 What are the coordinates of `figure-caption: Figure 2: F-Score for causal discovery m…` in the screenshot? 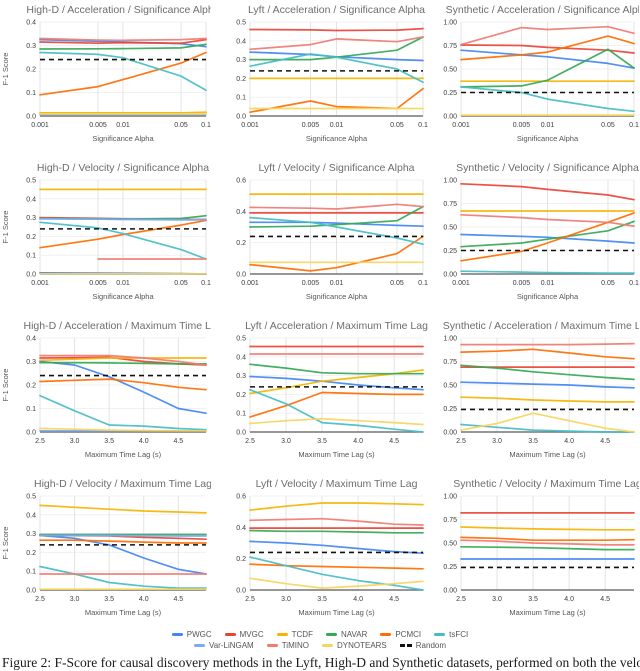 It's located at (321, 662).